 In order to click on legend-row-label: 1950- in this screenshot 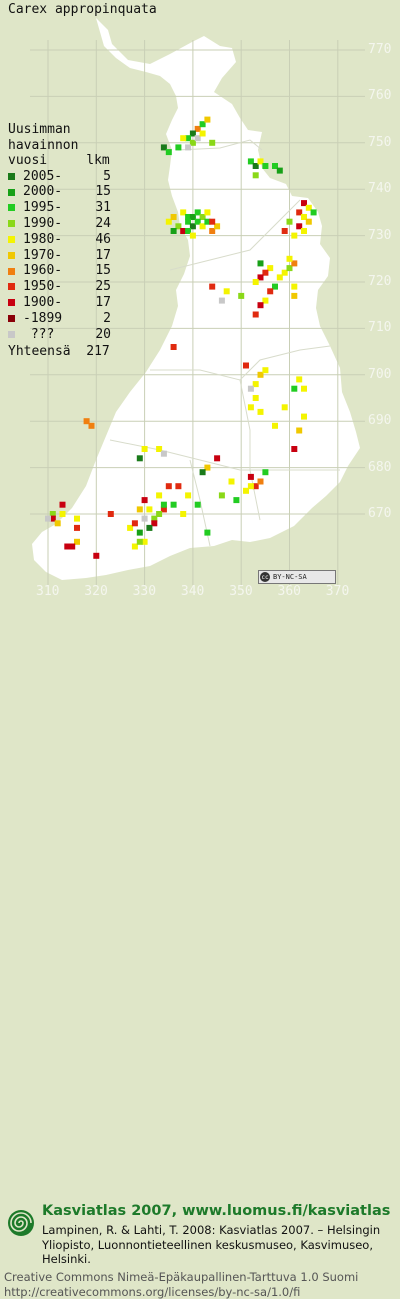, I will do `click(52, 287)`.